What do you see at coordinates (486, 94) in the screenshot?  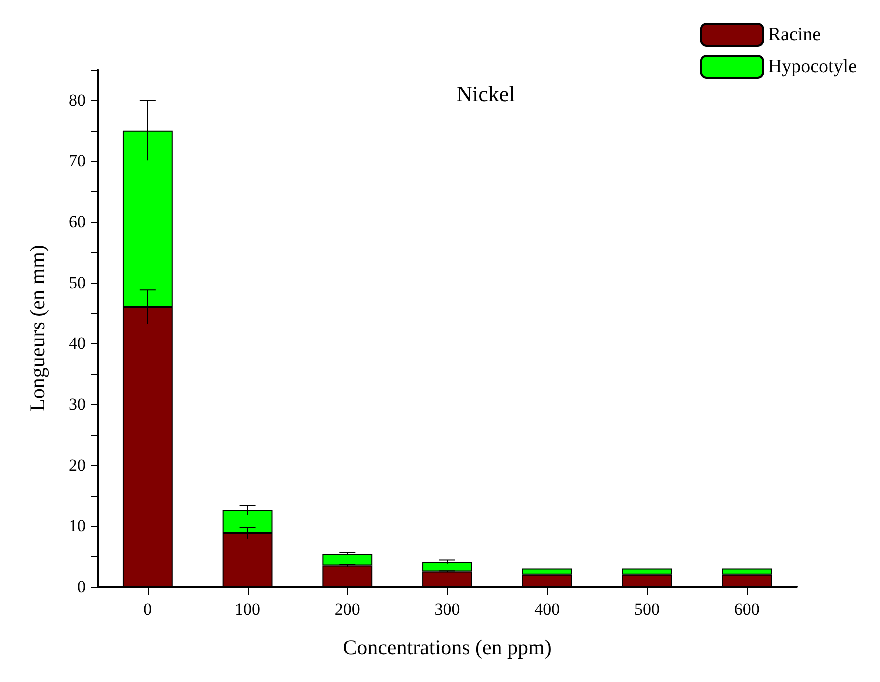 I see `text: Nickel` at bounding box center [486, 94].